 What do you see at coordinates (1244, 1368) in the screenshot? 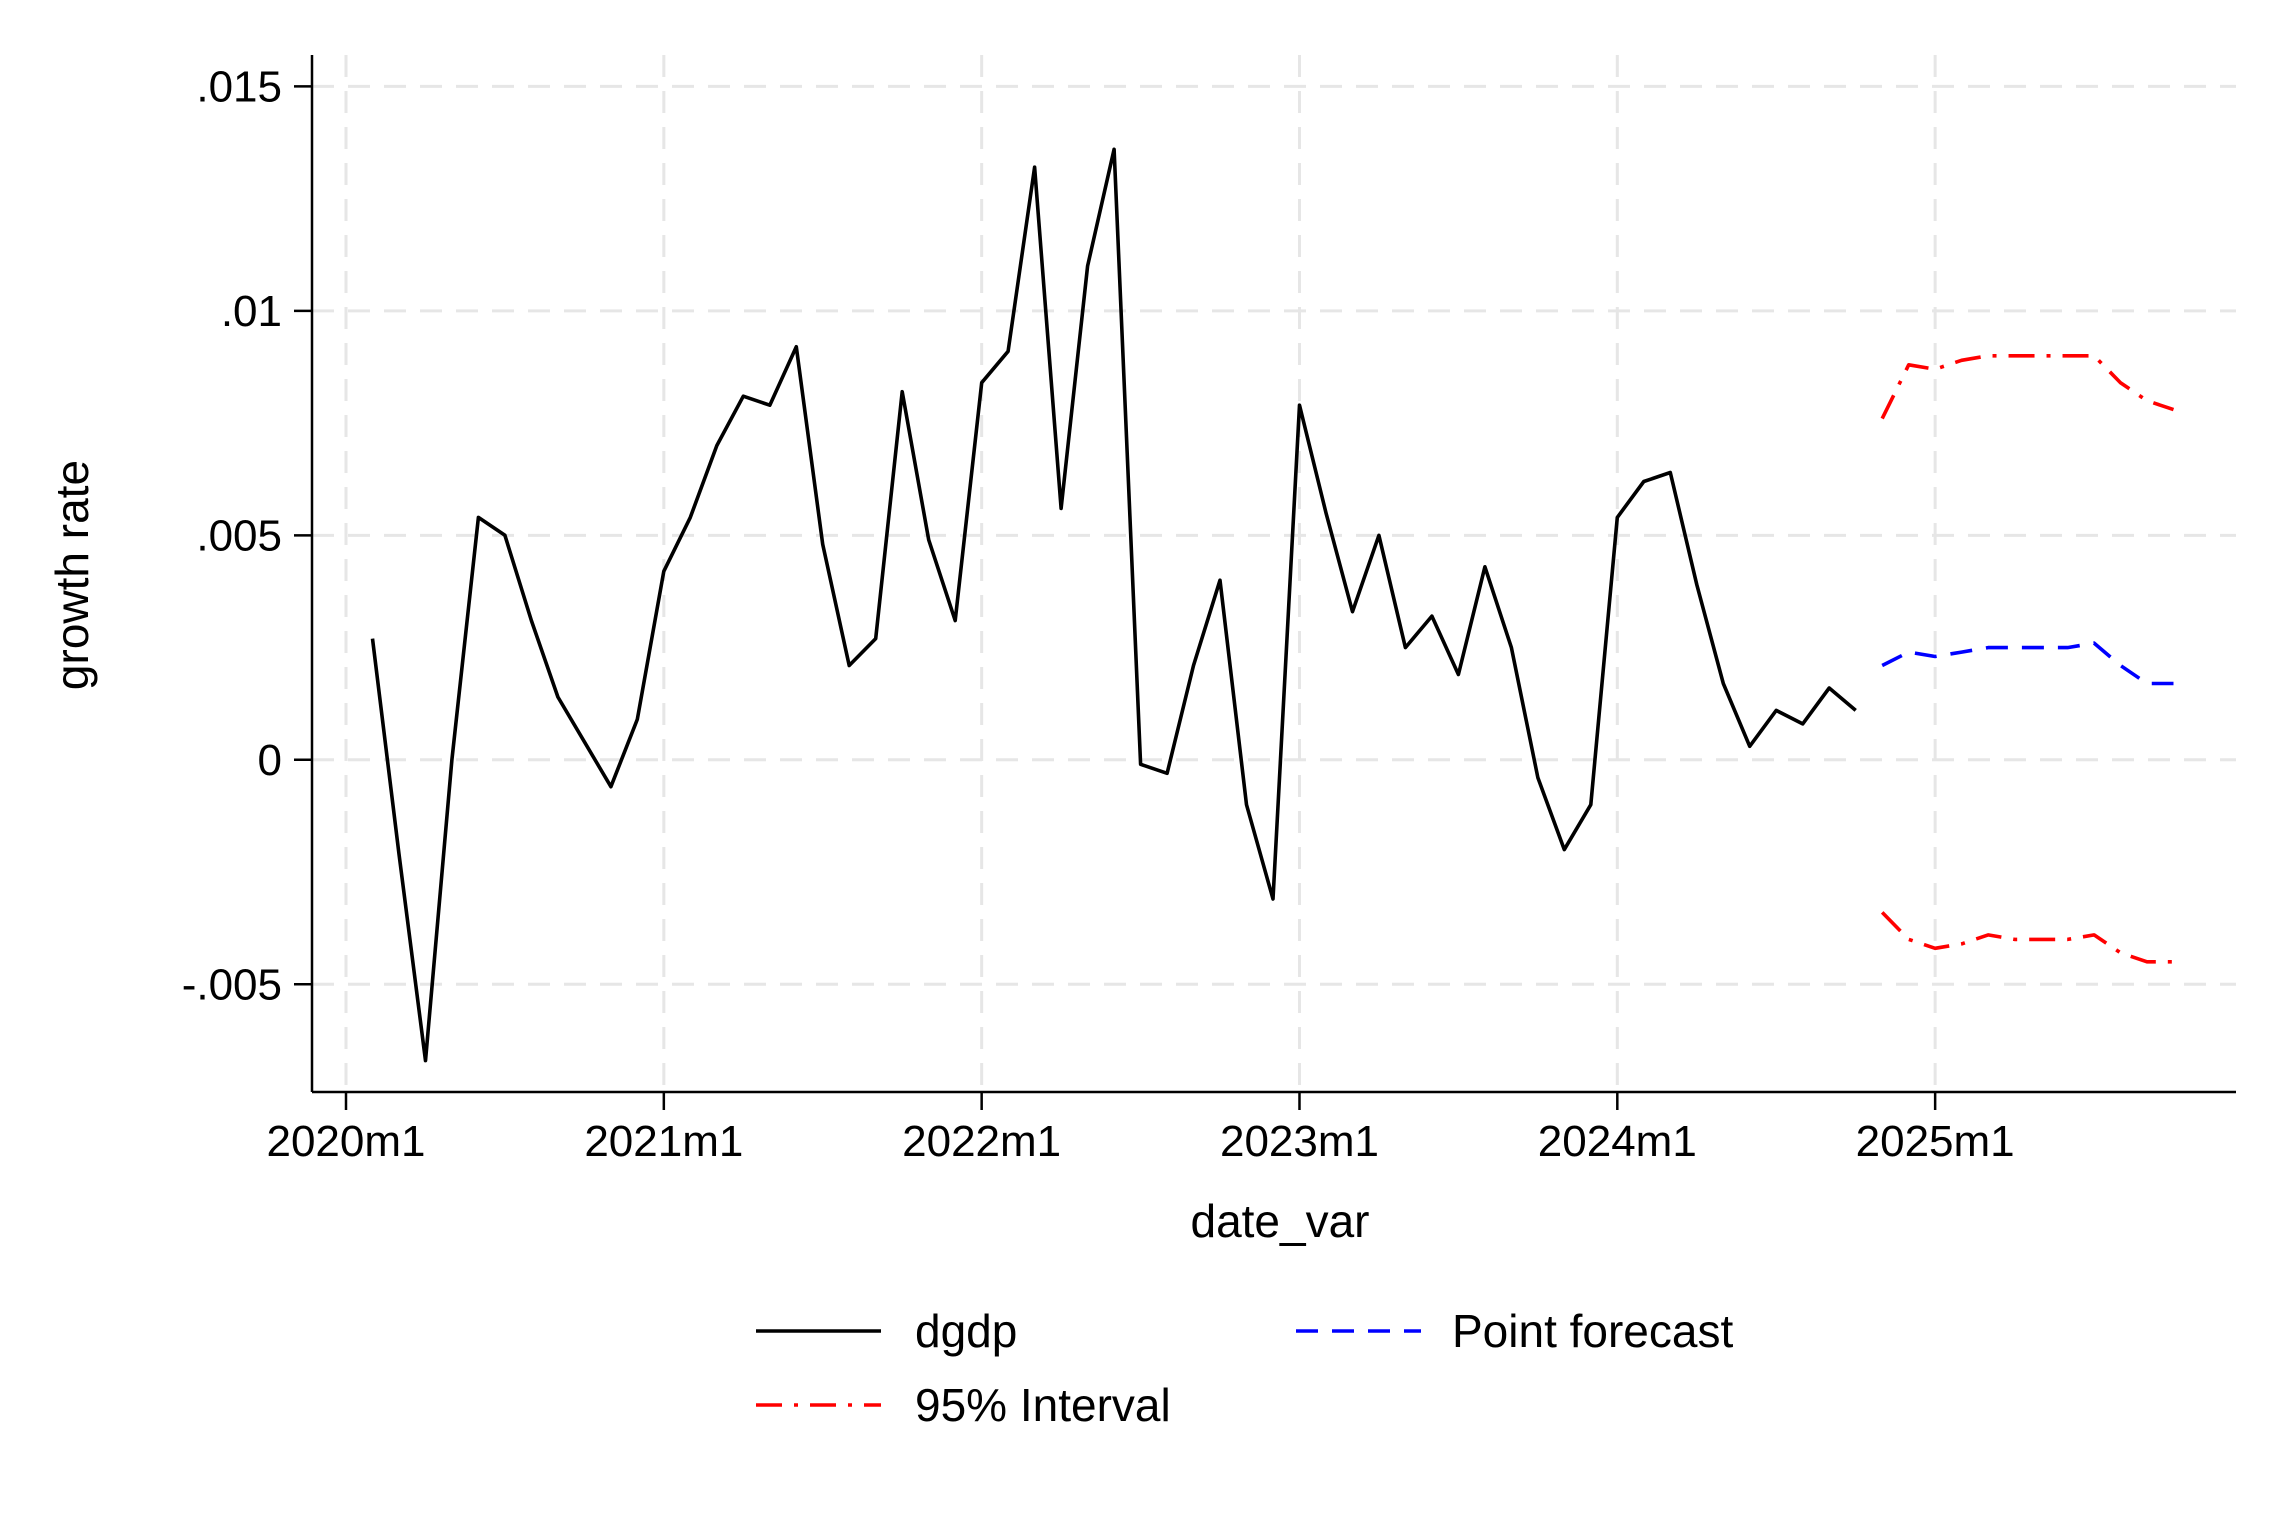
I see `legend: dgdp Point forecast 95% Interval` at bounding box center [1244, 1368].